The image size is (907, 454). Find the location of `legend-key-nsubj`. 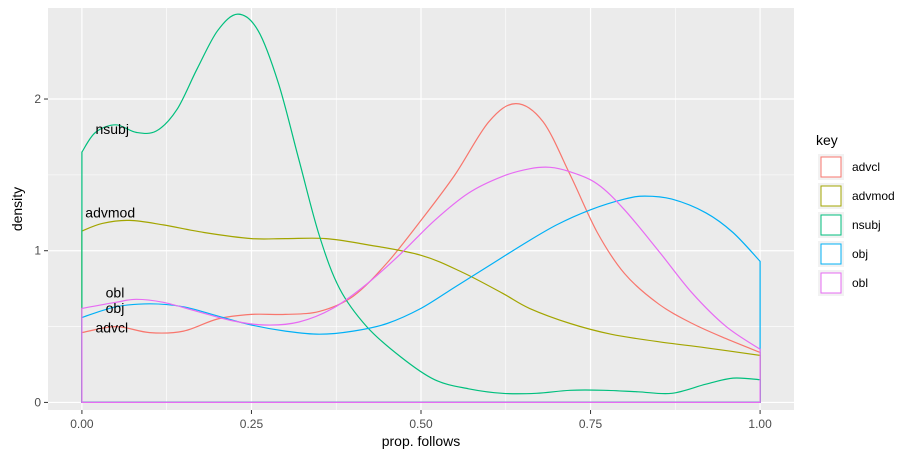

legend-key-nsubj is located at coordinates (831, 225).